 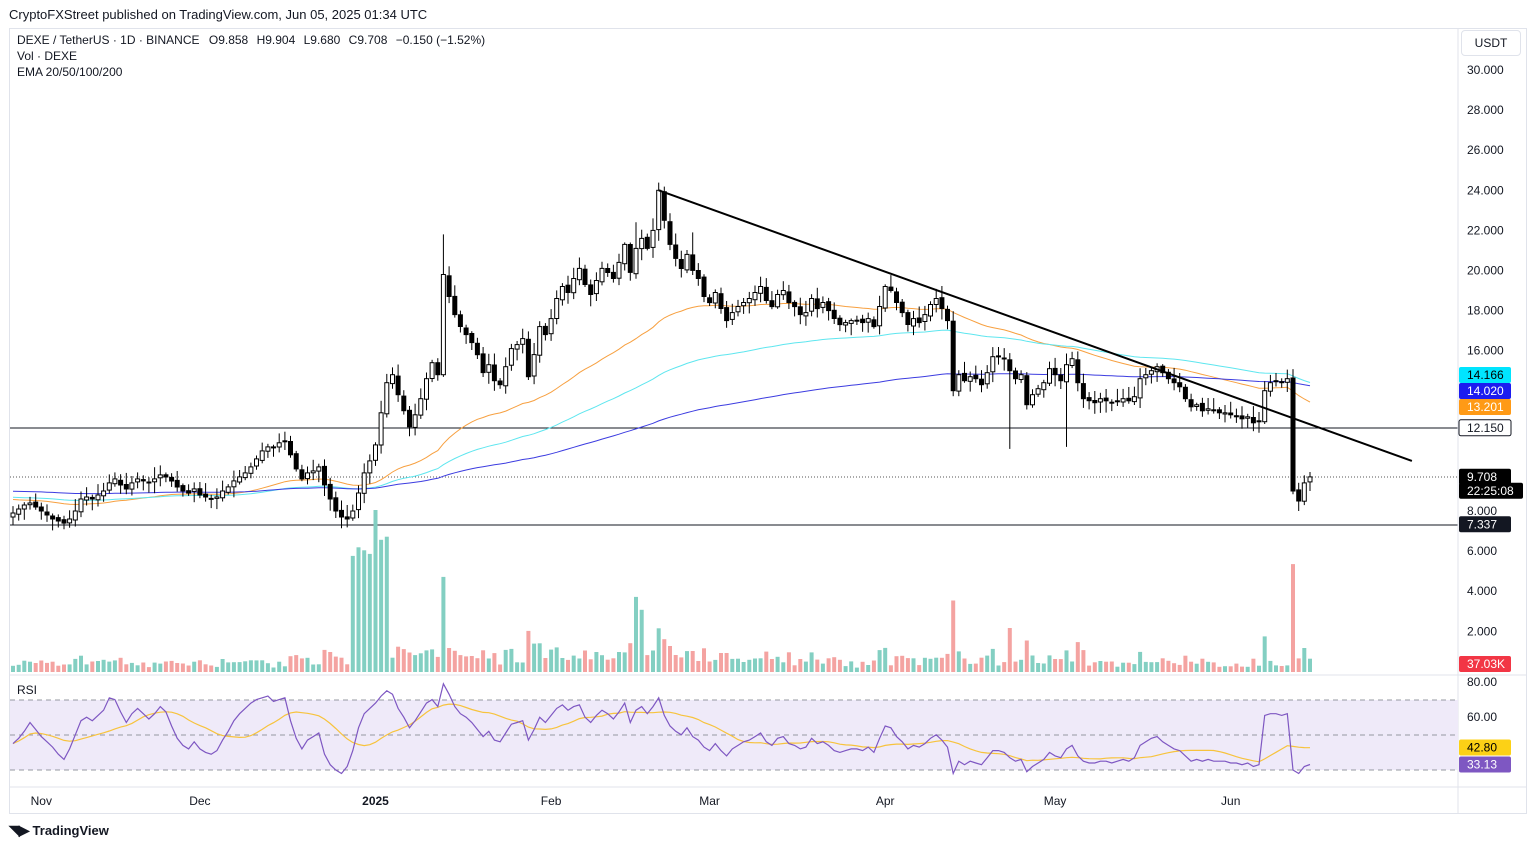 I want to click on ohlc-high: H9.904, so click(x=276, y=40).